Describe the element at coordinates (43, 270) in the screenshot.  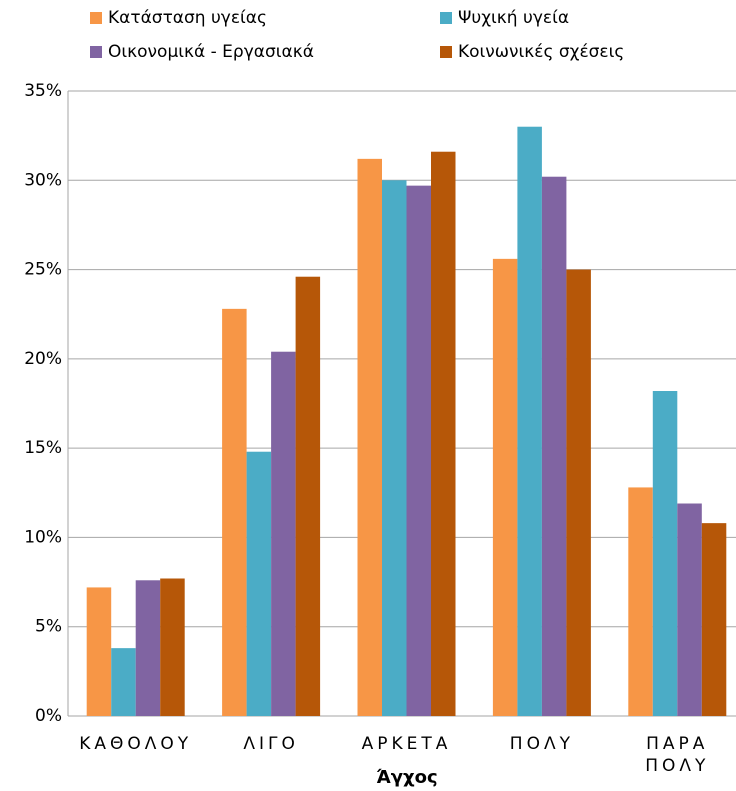
I see `y-tick-label: 25%` at that location.